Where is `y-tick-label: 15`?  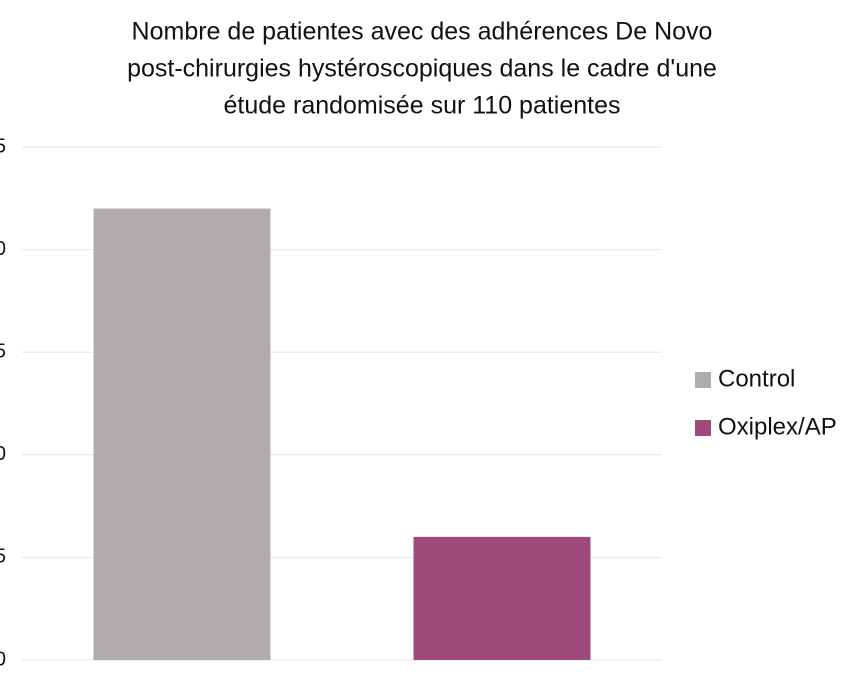 y-tick-label: 15 is located at coordinates (3, 351).